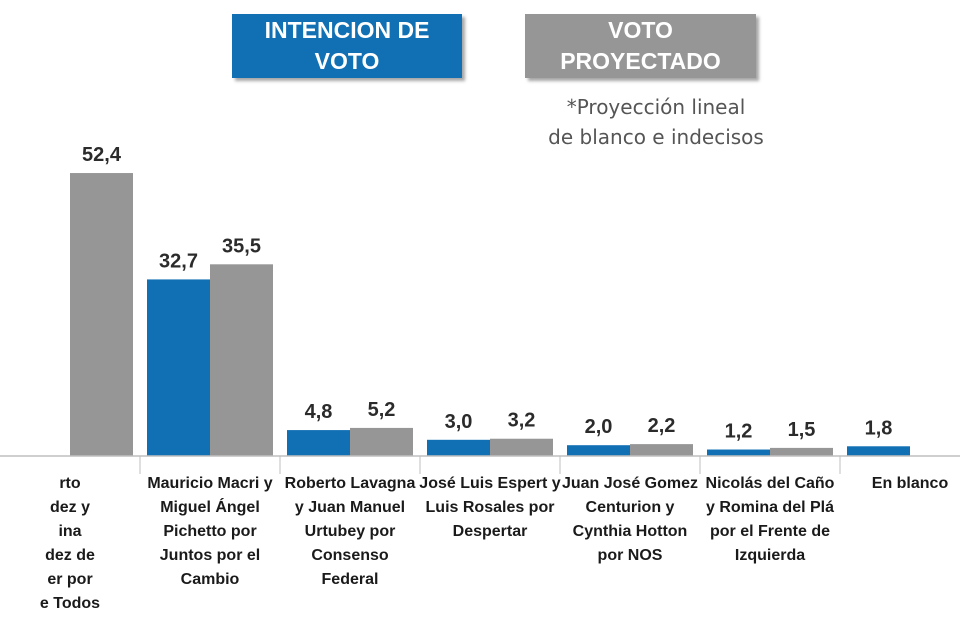  I want to click on legend-intencion-de-voto: INTENCION DE VOTO, so click(347, 46).